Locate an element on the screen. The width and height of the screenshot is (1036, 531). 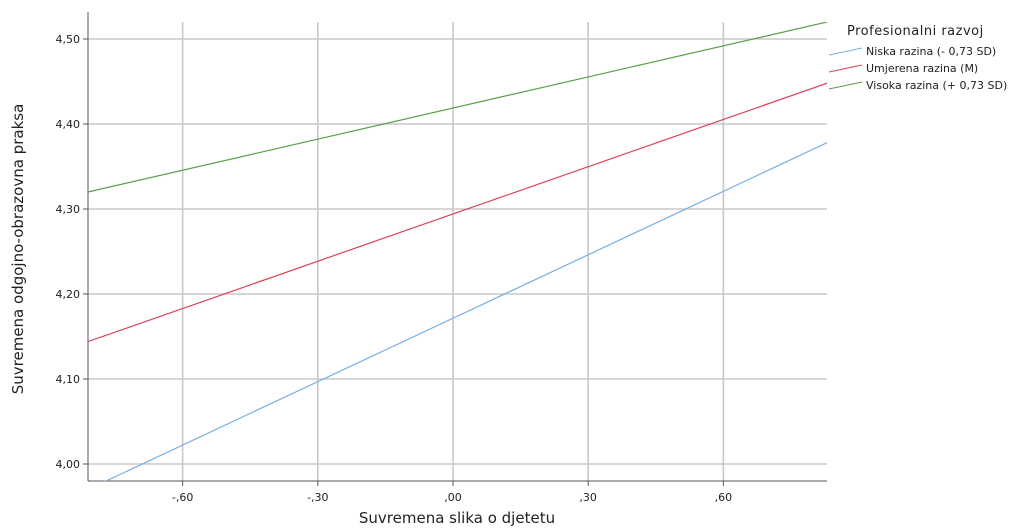
y-tick-label: 4,10 is located at coordinates (68, 379).